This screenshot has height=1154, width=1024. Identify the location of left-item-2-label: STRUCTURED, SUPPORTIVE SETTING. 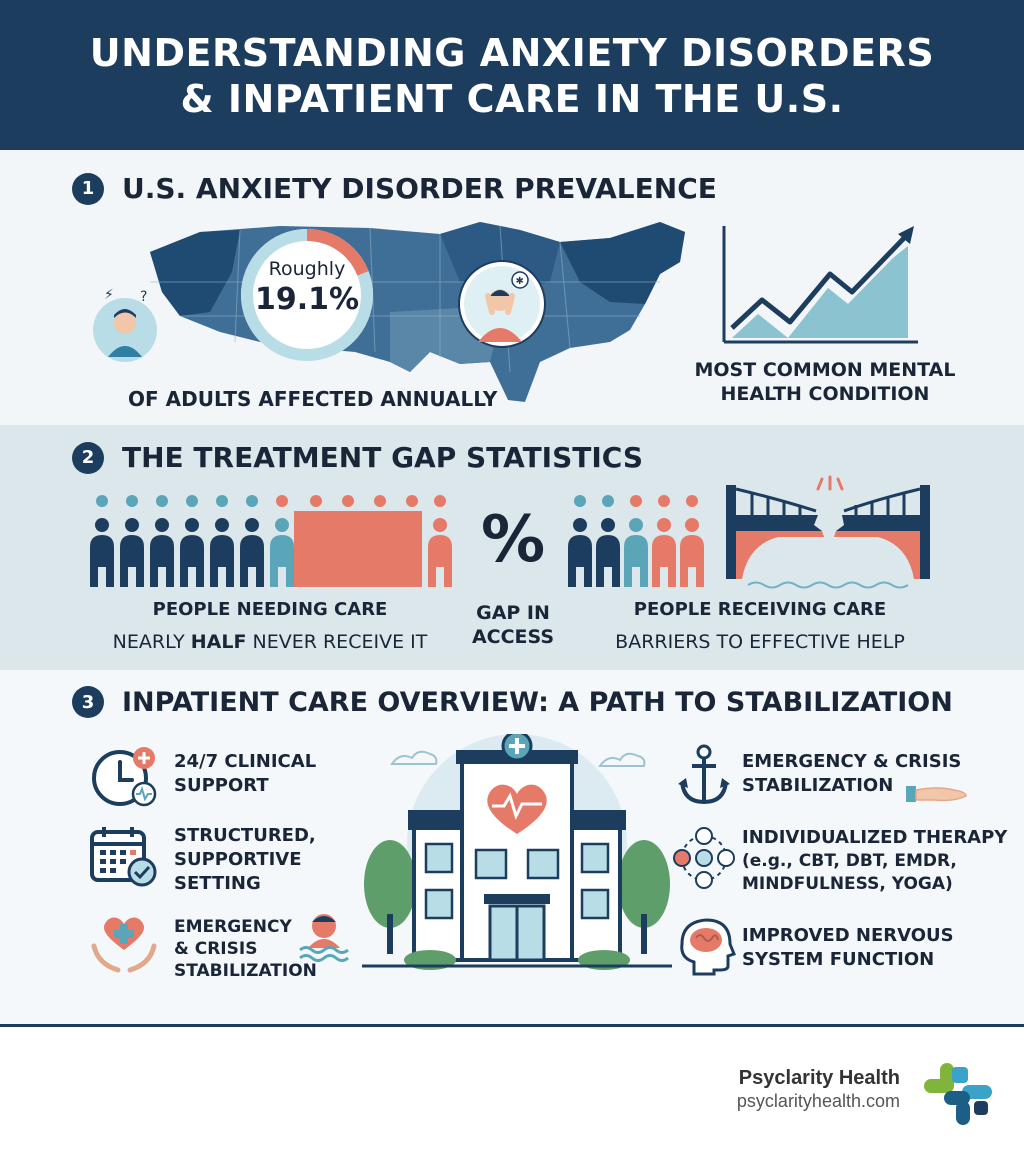
(245, 859).